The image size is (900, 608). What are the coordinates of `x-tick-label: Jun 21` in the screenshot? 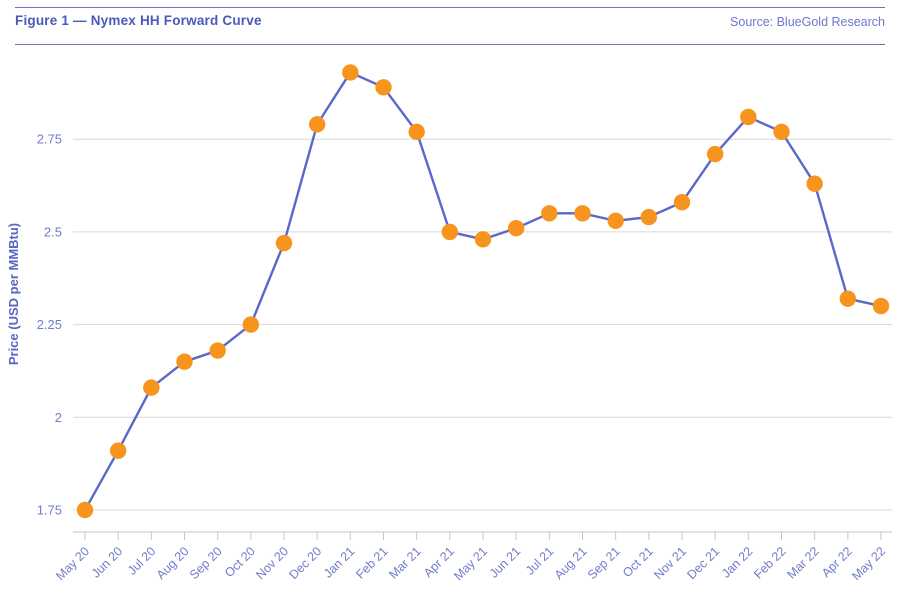 It's located at (505, 562).